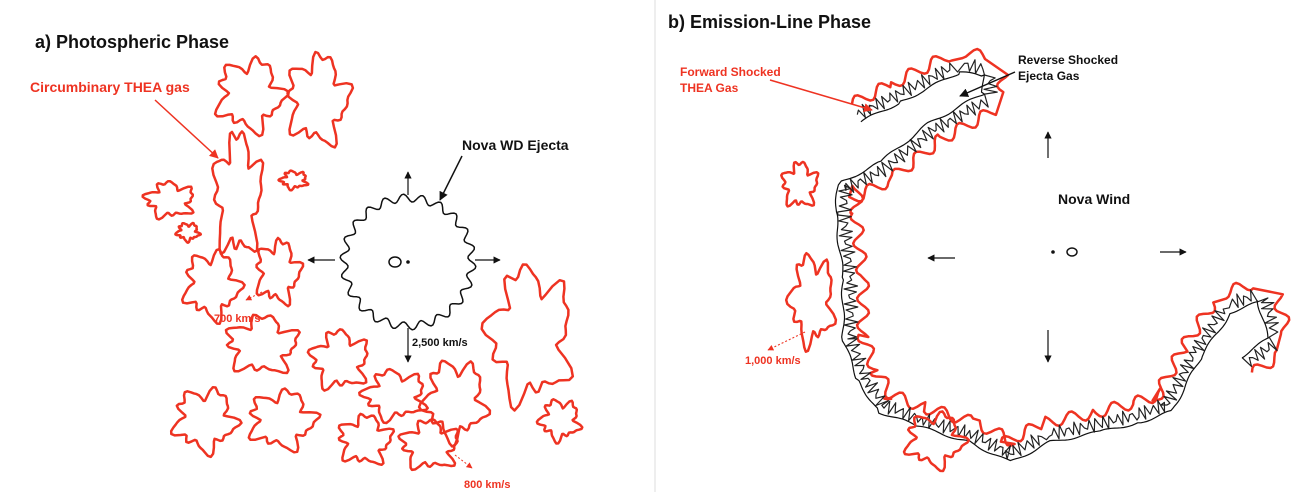 The height and width of the screenshot is (492, 1304). What do you see at coordinates (769, 22) in the screenshot?
I see `panel-title: b) Emission-Line Phase` at bounding box center [769, 22].